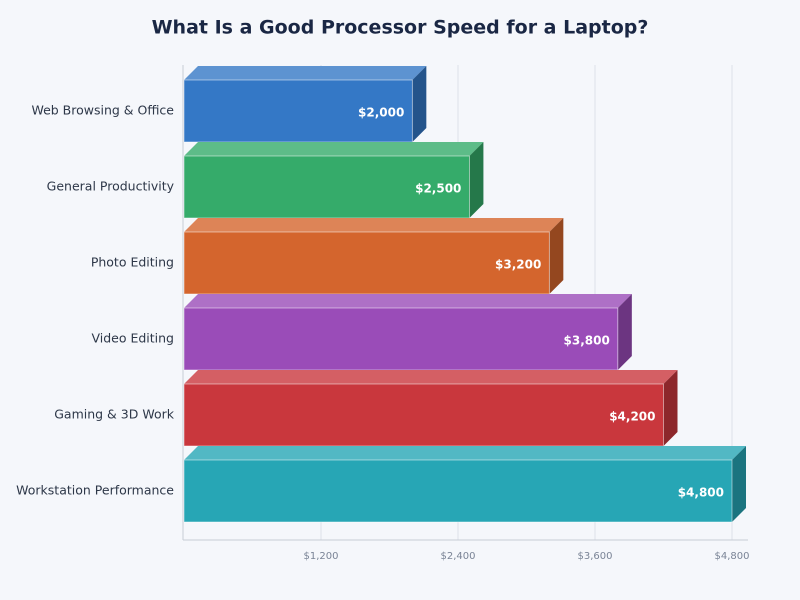 The image size is (800, 600). Describe the element at coordinates (632, 417) in the screenshot. I see `value-label: $4,200` at that location.